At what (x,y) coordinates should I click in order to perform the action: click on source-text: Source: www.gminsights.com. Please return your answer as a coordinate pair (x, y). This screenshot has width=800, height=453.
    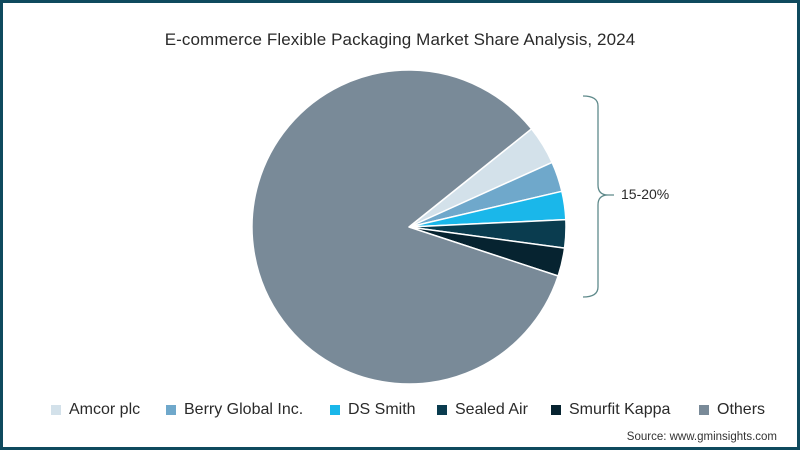
    Looking at the image, I should click on (701, 437).